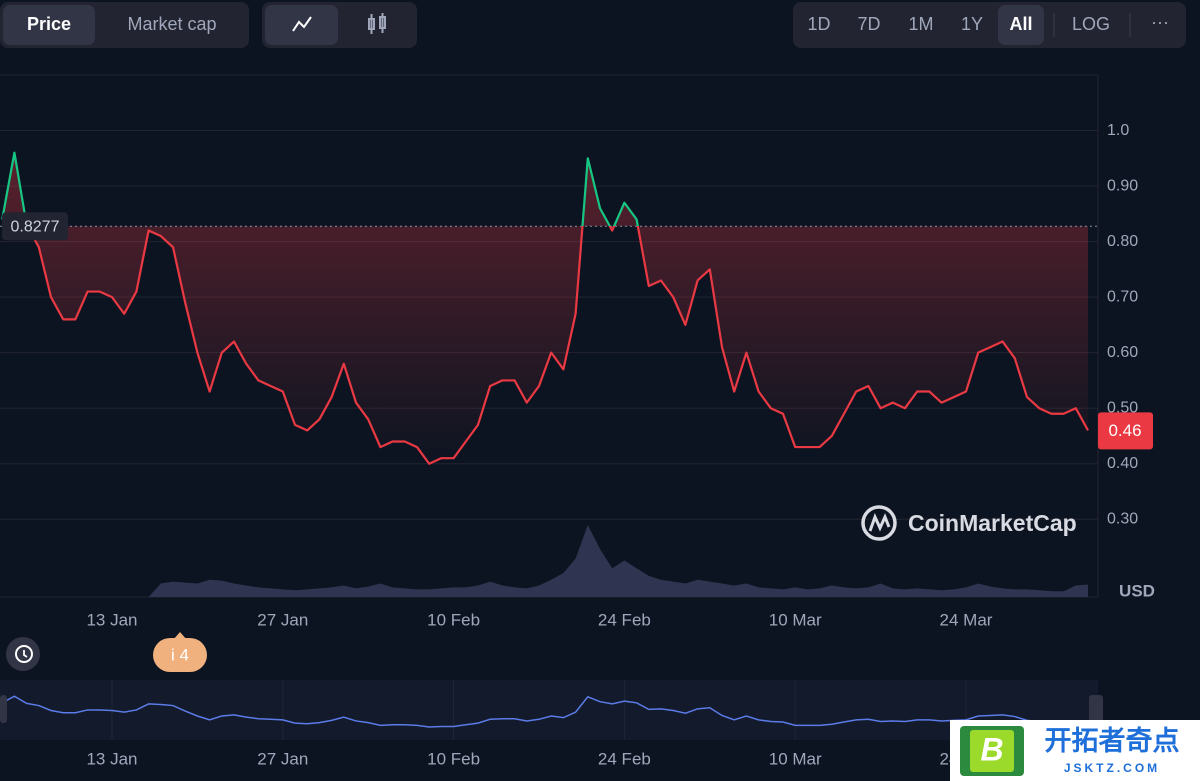 The height and width of the screenshot is (781, 1200). What do you see at coordinates (111, 619) in the screenshot?
I see `x-tick-label: 13 Jan` at bounding box center [111, 619].